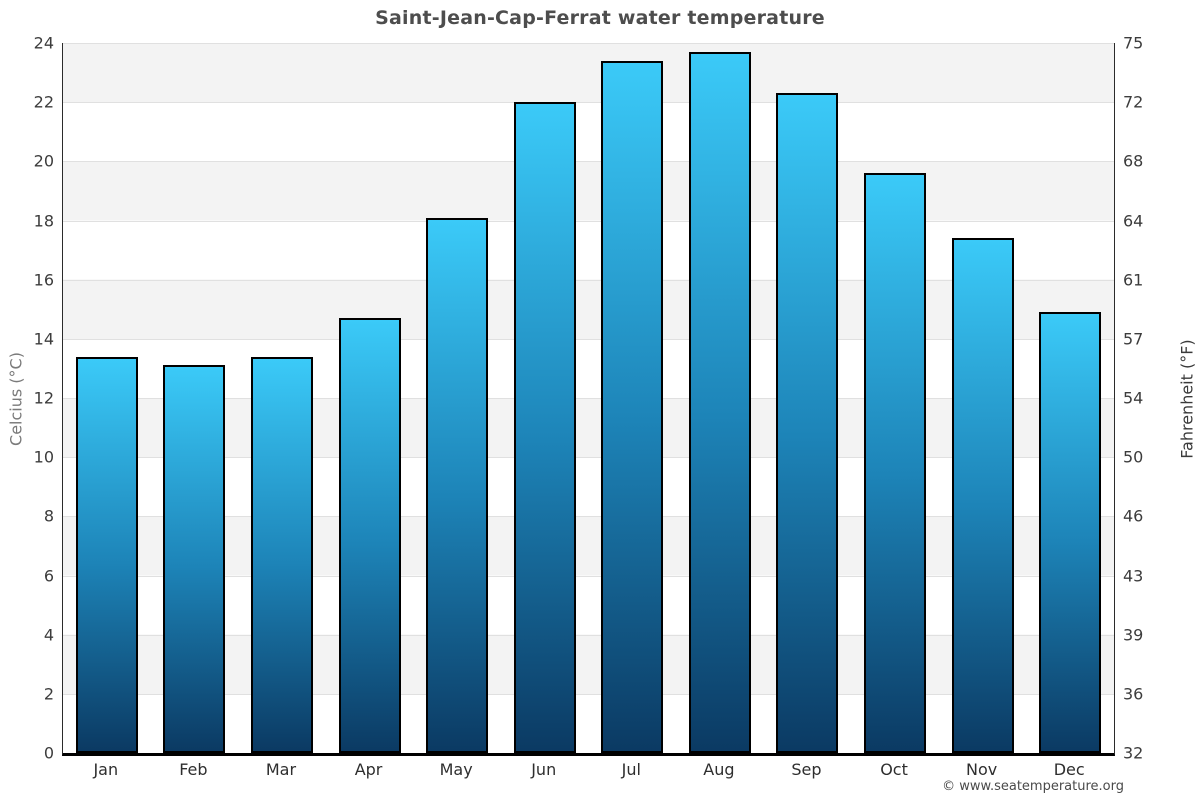 This screenshot has height=800, width=1200. What do you see at coordinates (1133, 339) in the screenshot?
I see `y-tick-fahrenheit: 57` at bounding box center [1133, 339].